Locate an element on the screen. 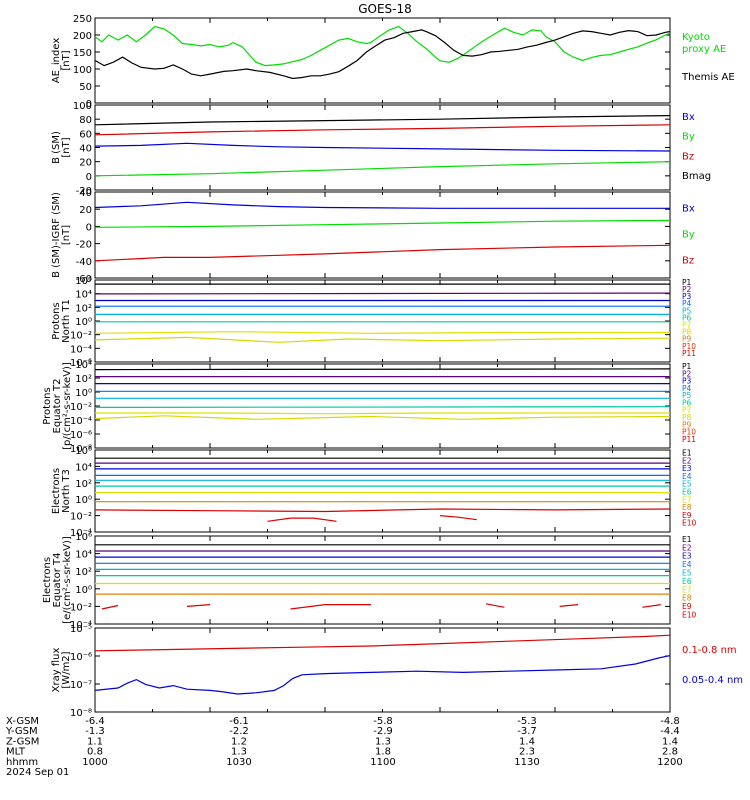  series-line-p6 is located at coordinates (382, 407).